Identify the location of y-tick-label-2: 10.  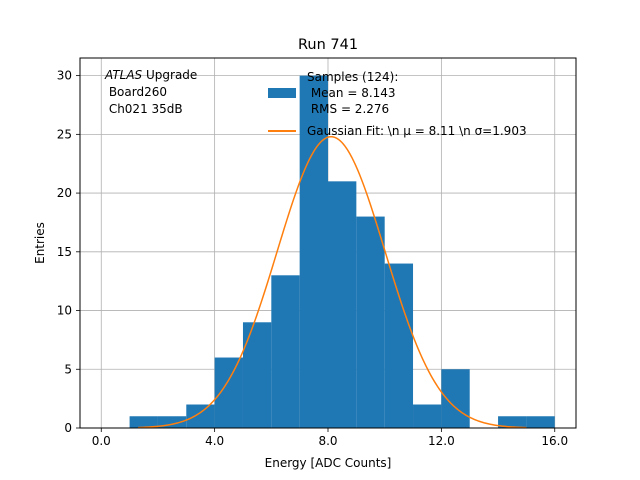
(64, 311).